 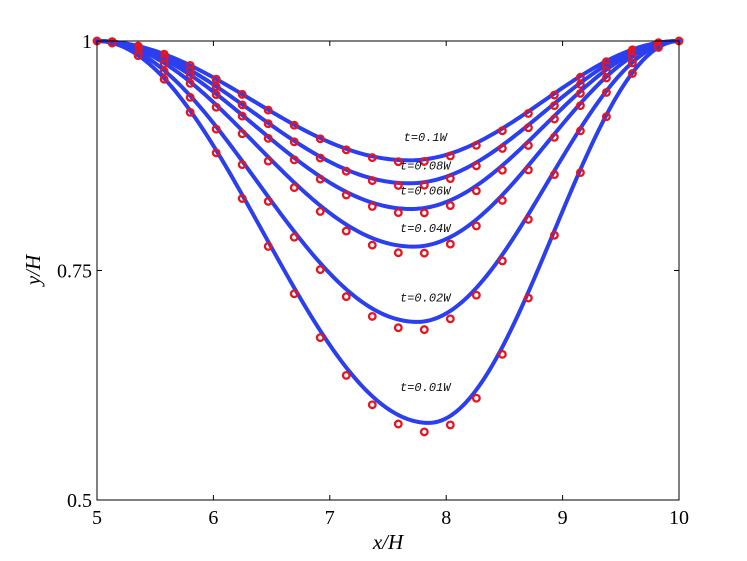 What do you see at coordinates (33, 270) in the screenshot?
I see `y-axis-label: y/H` at bounding box center [33, 270].